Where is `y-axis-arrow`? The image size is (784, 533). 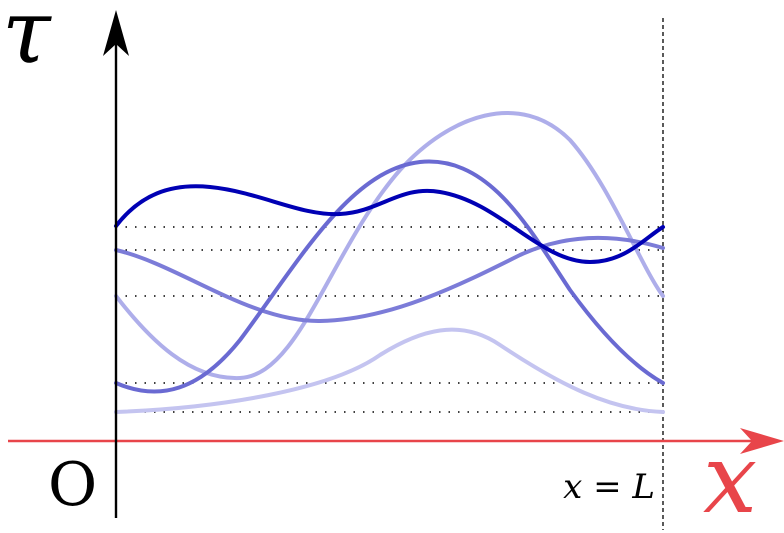
y-axis-arrow is located at coordinates (116, 33).